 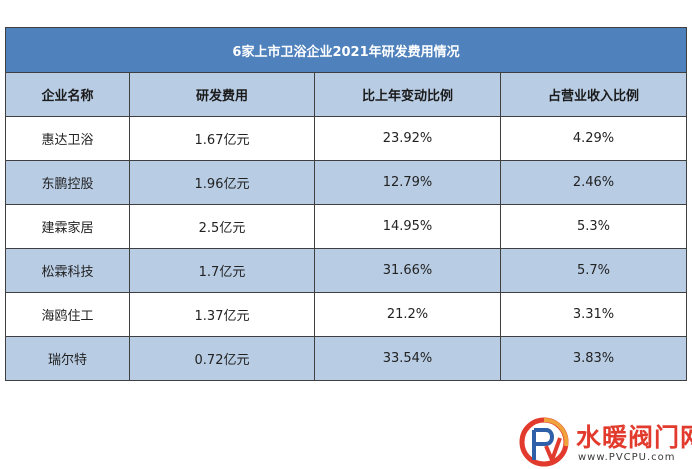 What do you see at coordinates (67, 270) in the screenshot?
I see `cell-company: 松霖科技` at bounding box center [67, 270].